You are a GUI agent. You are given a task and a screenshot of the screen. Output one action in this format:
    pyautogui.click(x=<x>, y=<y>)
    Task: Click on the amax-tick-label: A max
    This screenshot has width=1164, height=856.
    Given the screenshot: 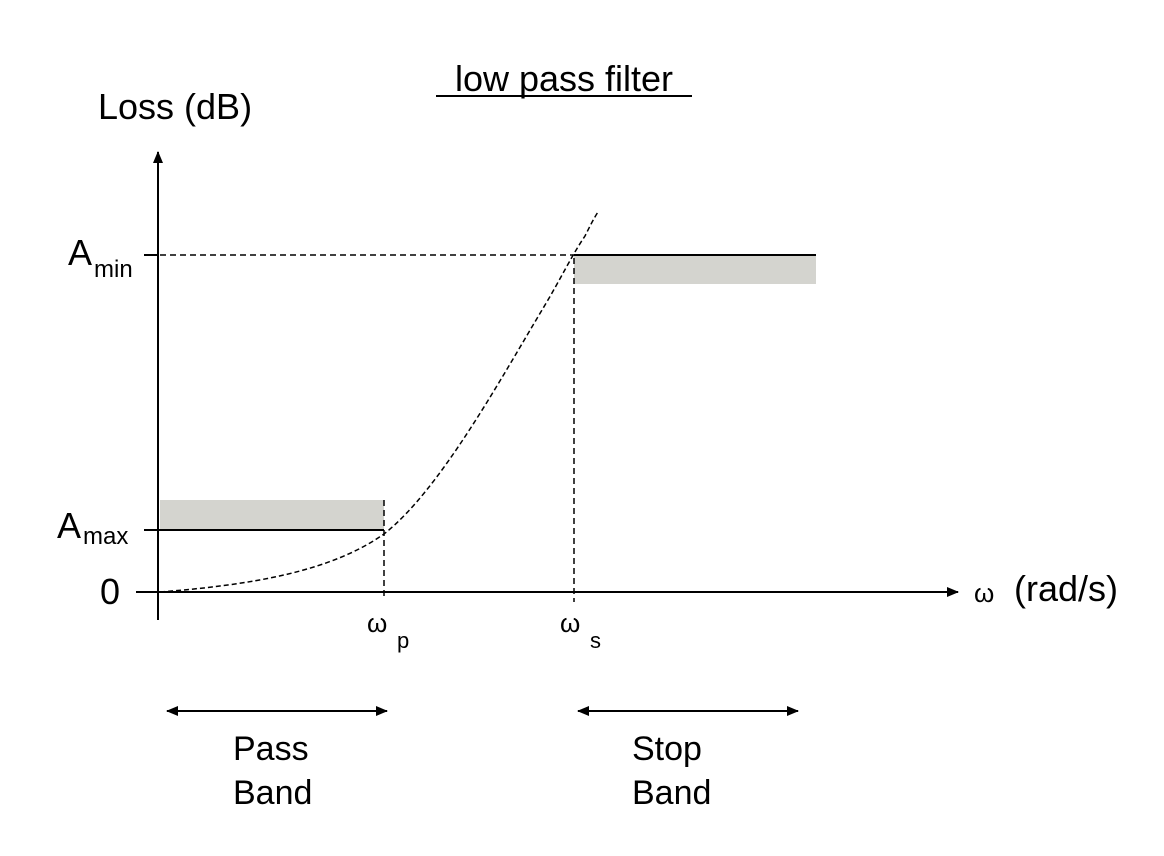 What is the action you would take?
    pyautogui.click(x=92, y=527)
    